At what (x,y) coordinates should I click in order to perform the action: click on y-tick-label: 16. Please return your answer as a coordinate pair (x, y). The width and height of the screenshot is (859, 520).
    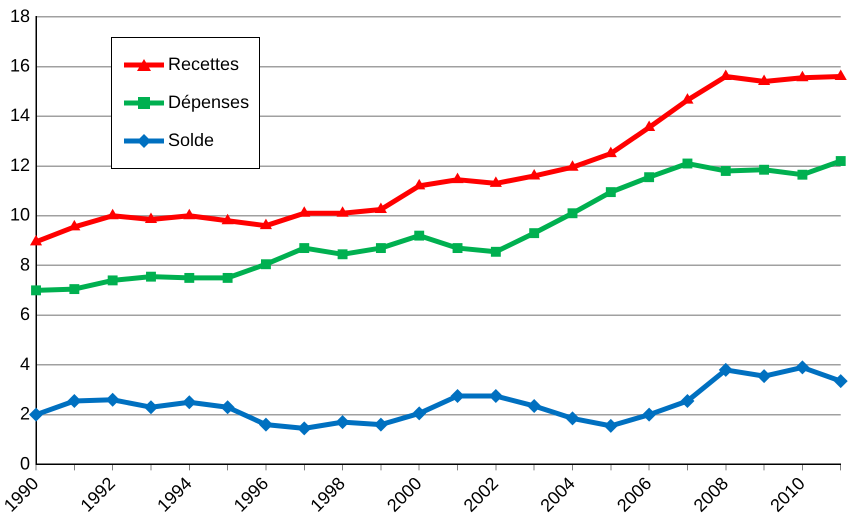
    Looking at the image, I should click on (20, 66).